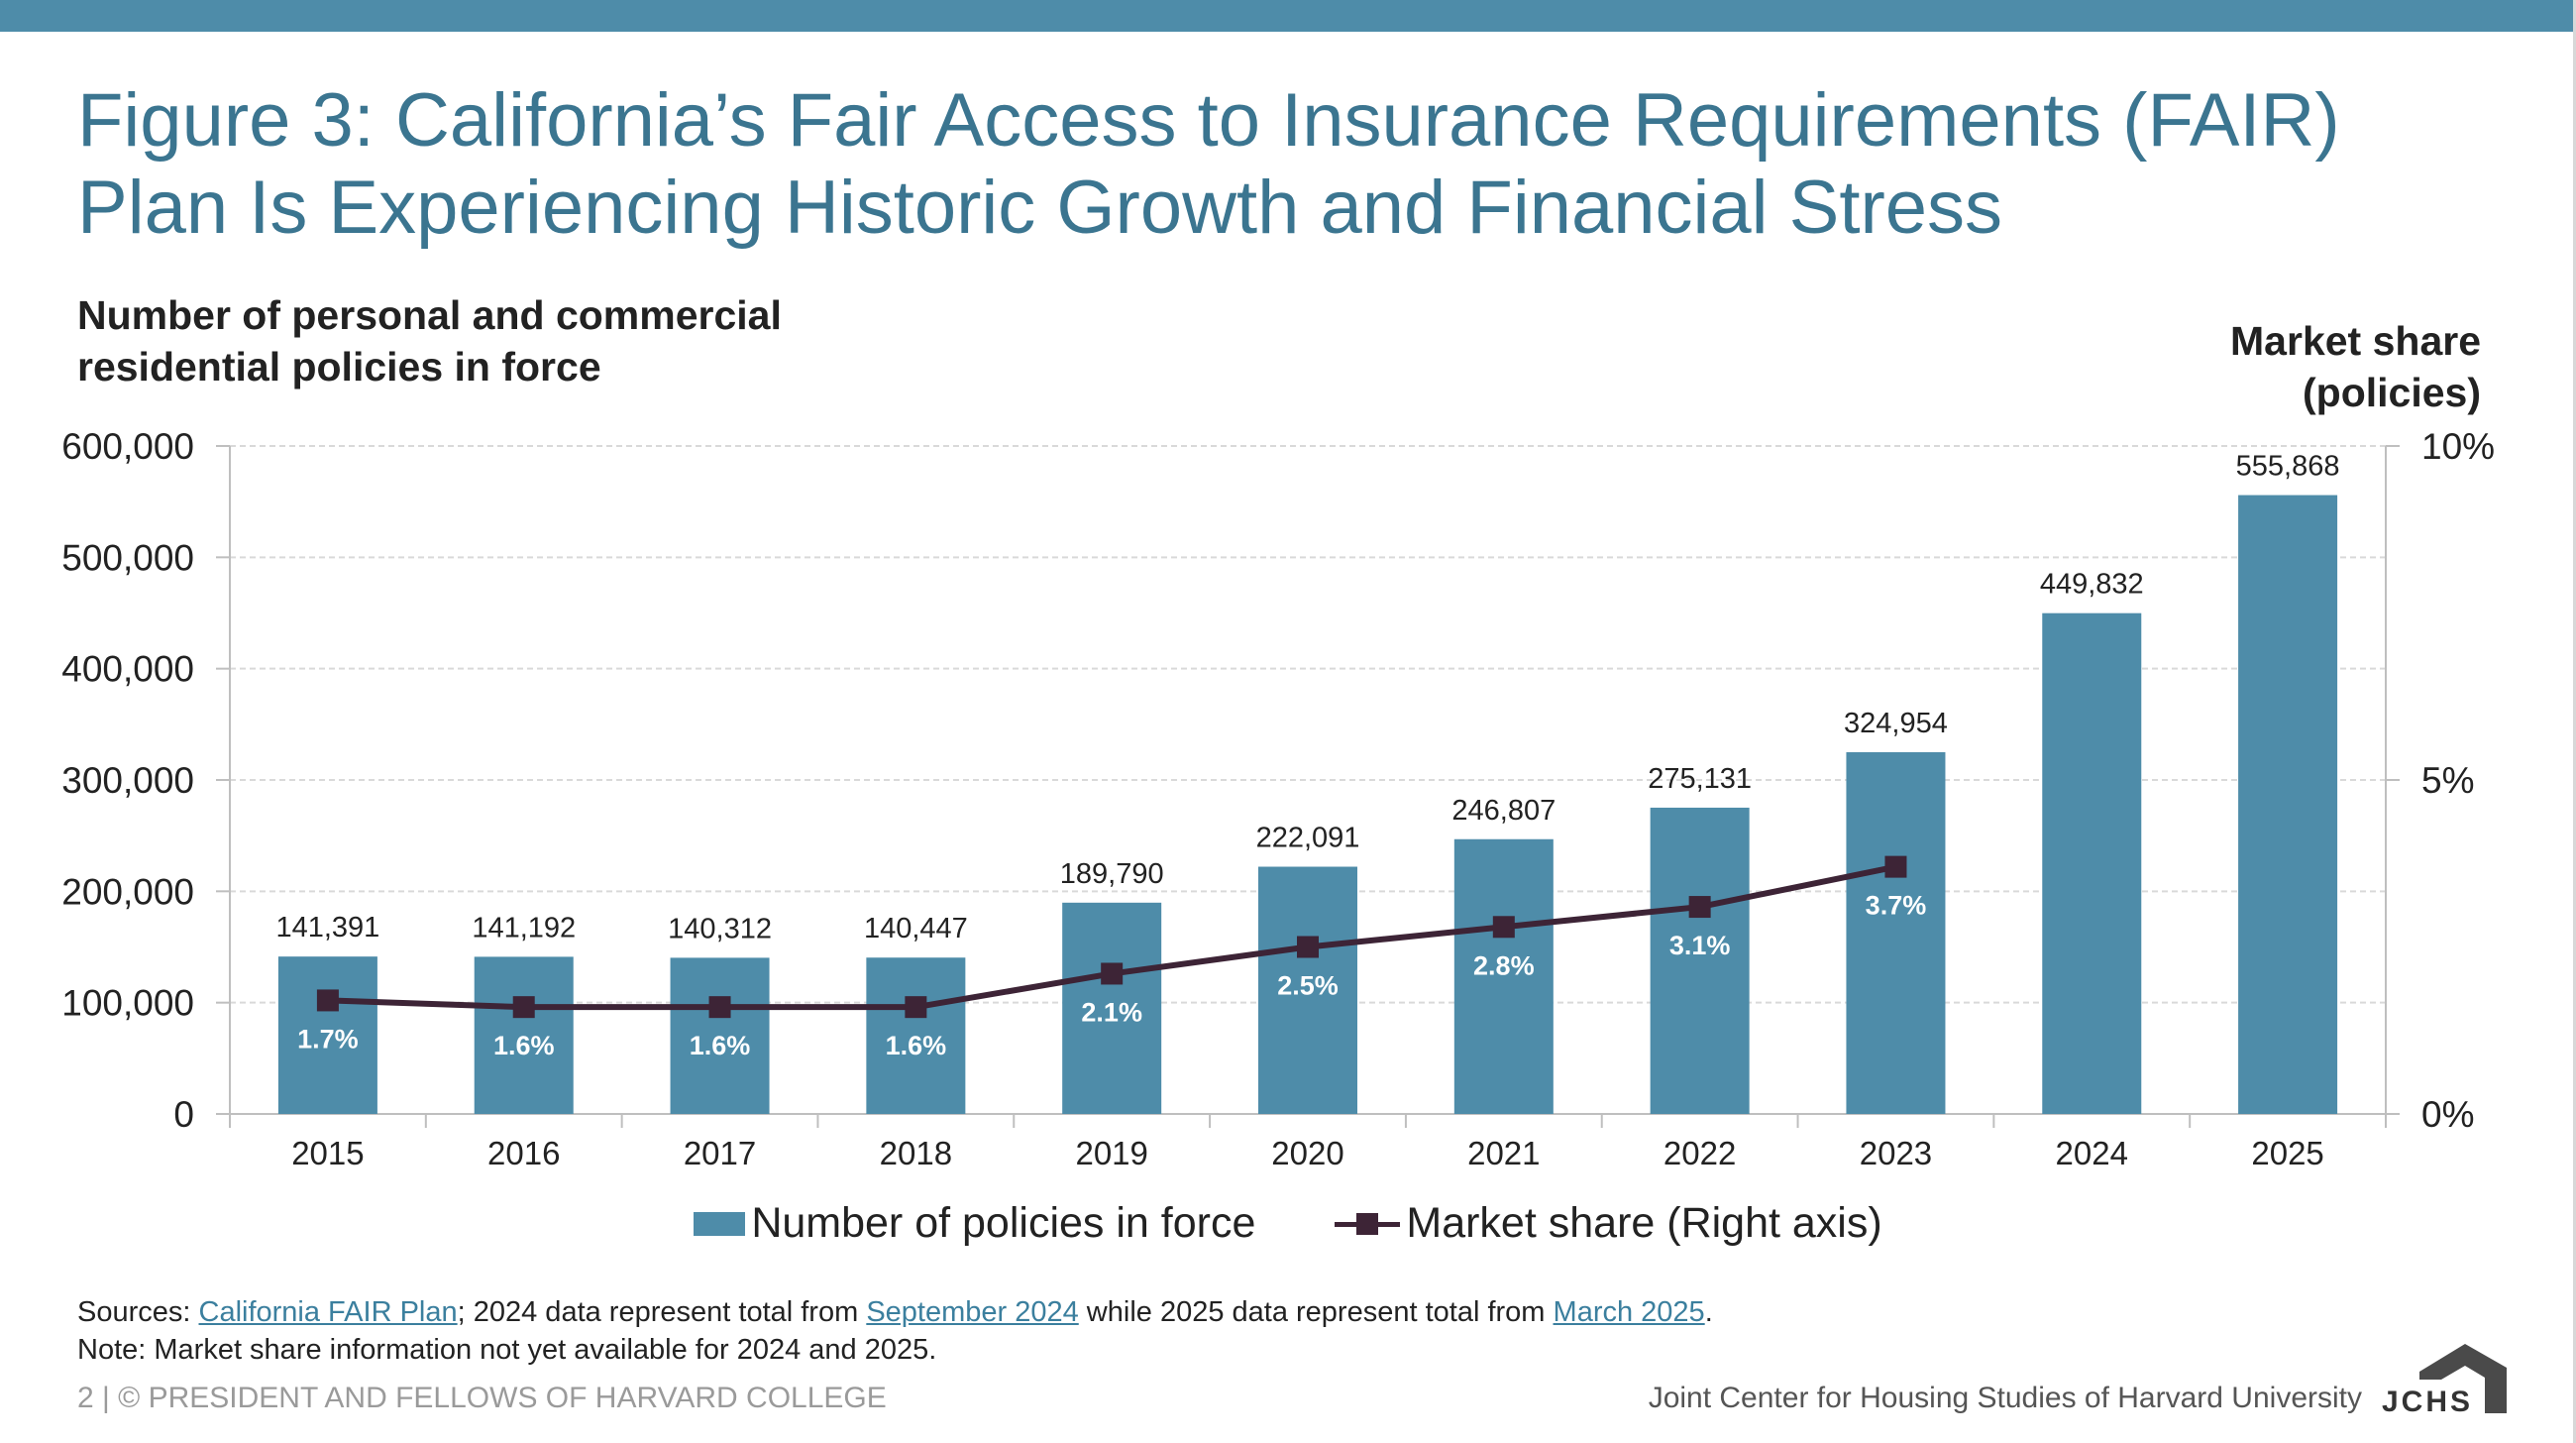 Image resolution: width=2576 pixels, height=1443 pixels. I want to click on market-share-point-label: 1.7%, so click(328, 1039).